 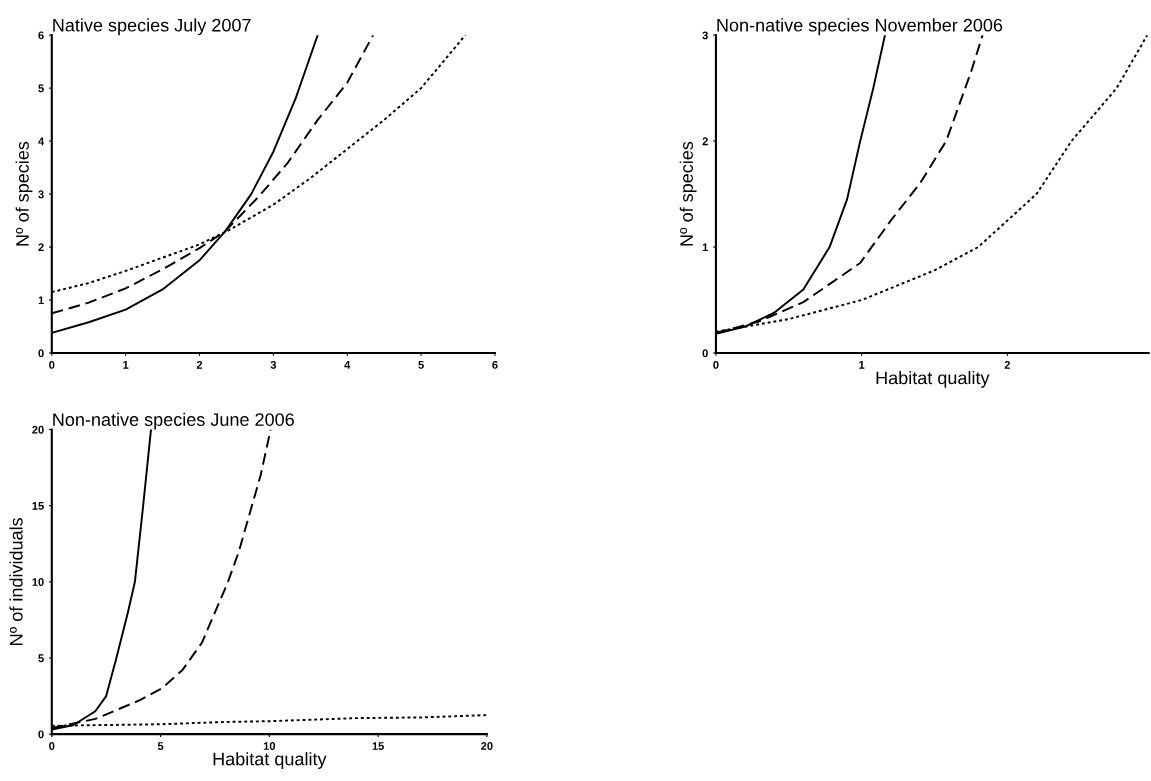 I want to click on x-tick-label: 20, so click(x=487, y=746).